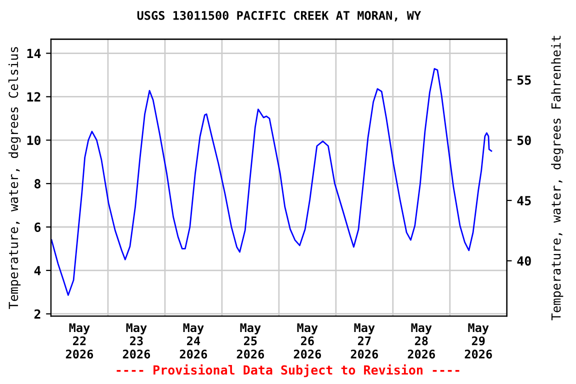 The height and width of the screenshot is (384, 576). I want to click on y-tick-label: 4, so click(37, 271).